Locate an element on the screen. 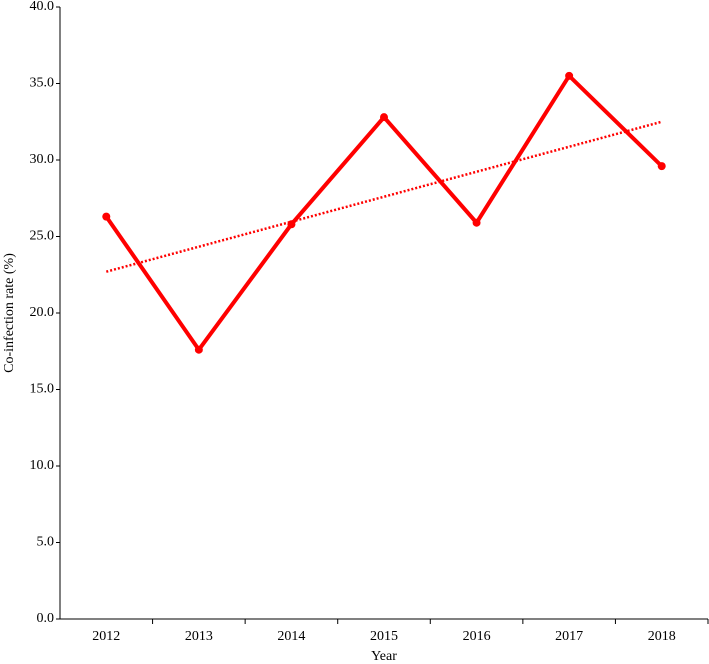 The image size is (709, 664). y-tick-label: 25.0 is located at coordinates (42, 236).